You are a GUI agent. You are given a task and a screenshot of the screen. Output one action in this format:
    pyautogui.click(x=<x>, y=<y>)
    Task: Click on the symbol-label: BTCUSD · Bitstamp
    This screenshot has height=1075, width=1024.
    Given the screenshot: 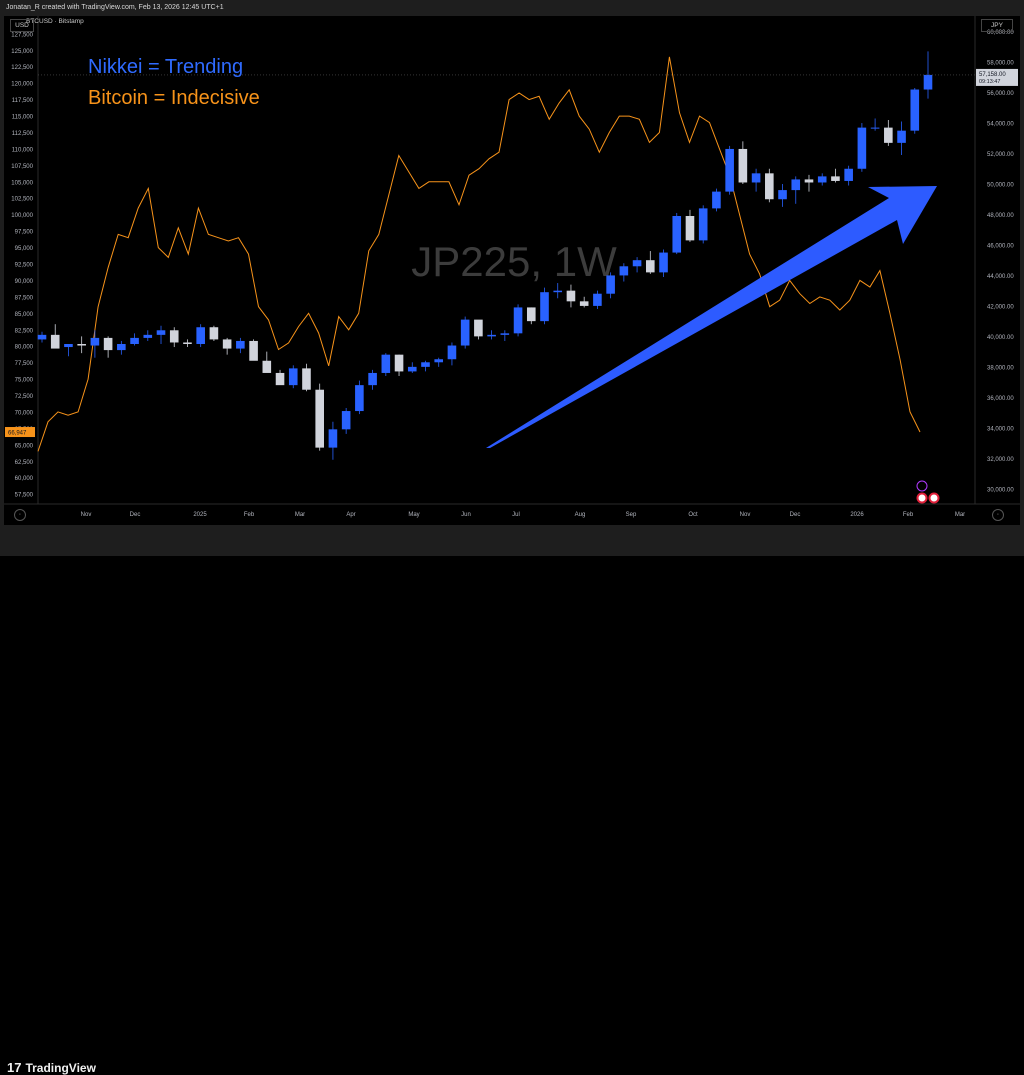 What is the action you would take?
    pyautogui.click(x=55, y=21)
    